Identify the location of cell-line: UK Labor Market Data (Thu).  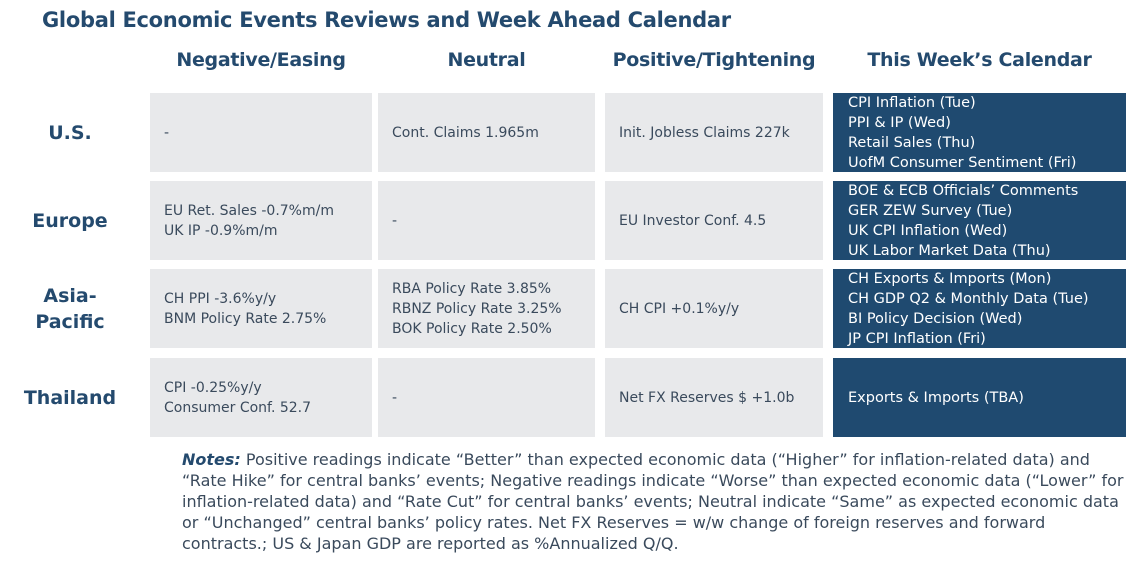
(949, 250).